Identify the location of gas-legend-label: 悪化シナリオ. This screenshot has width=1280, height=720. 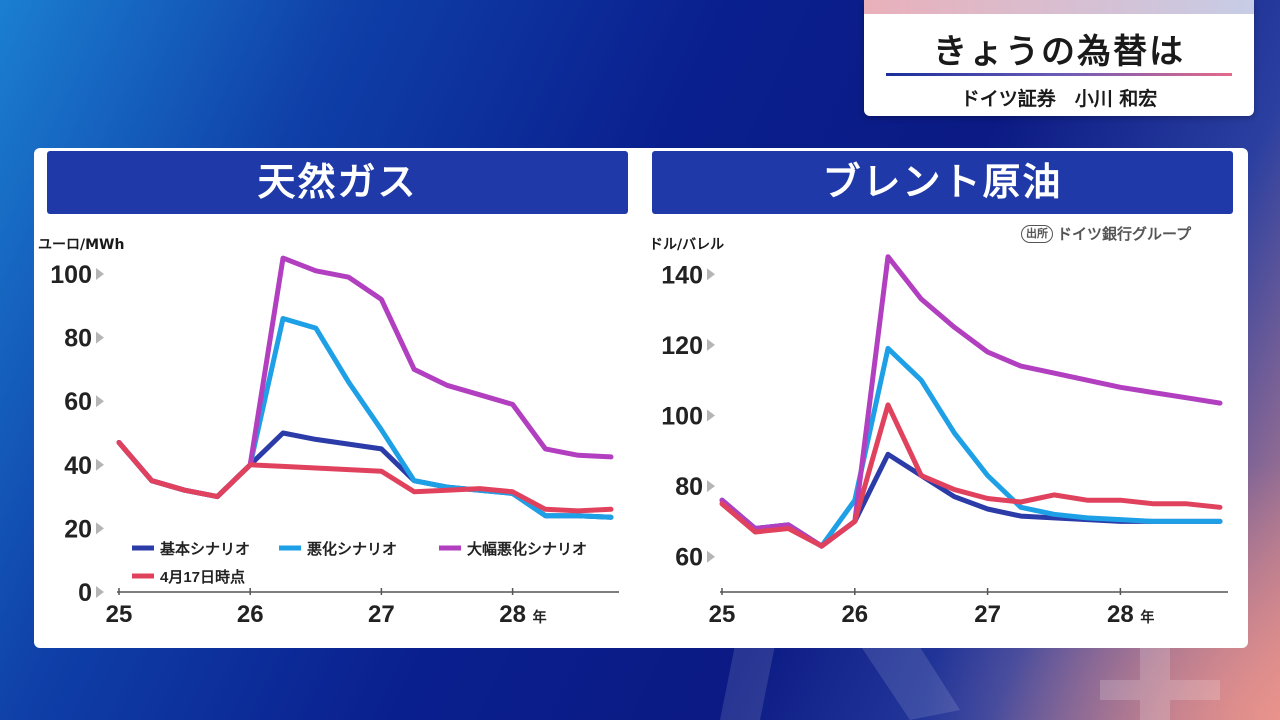
(352, 549).